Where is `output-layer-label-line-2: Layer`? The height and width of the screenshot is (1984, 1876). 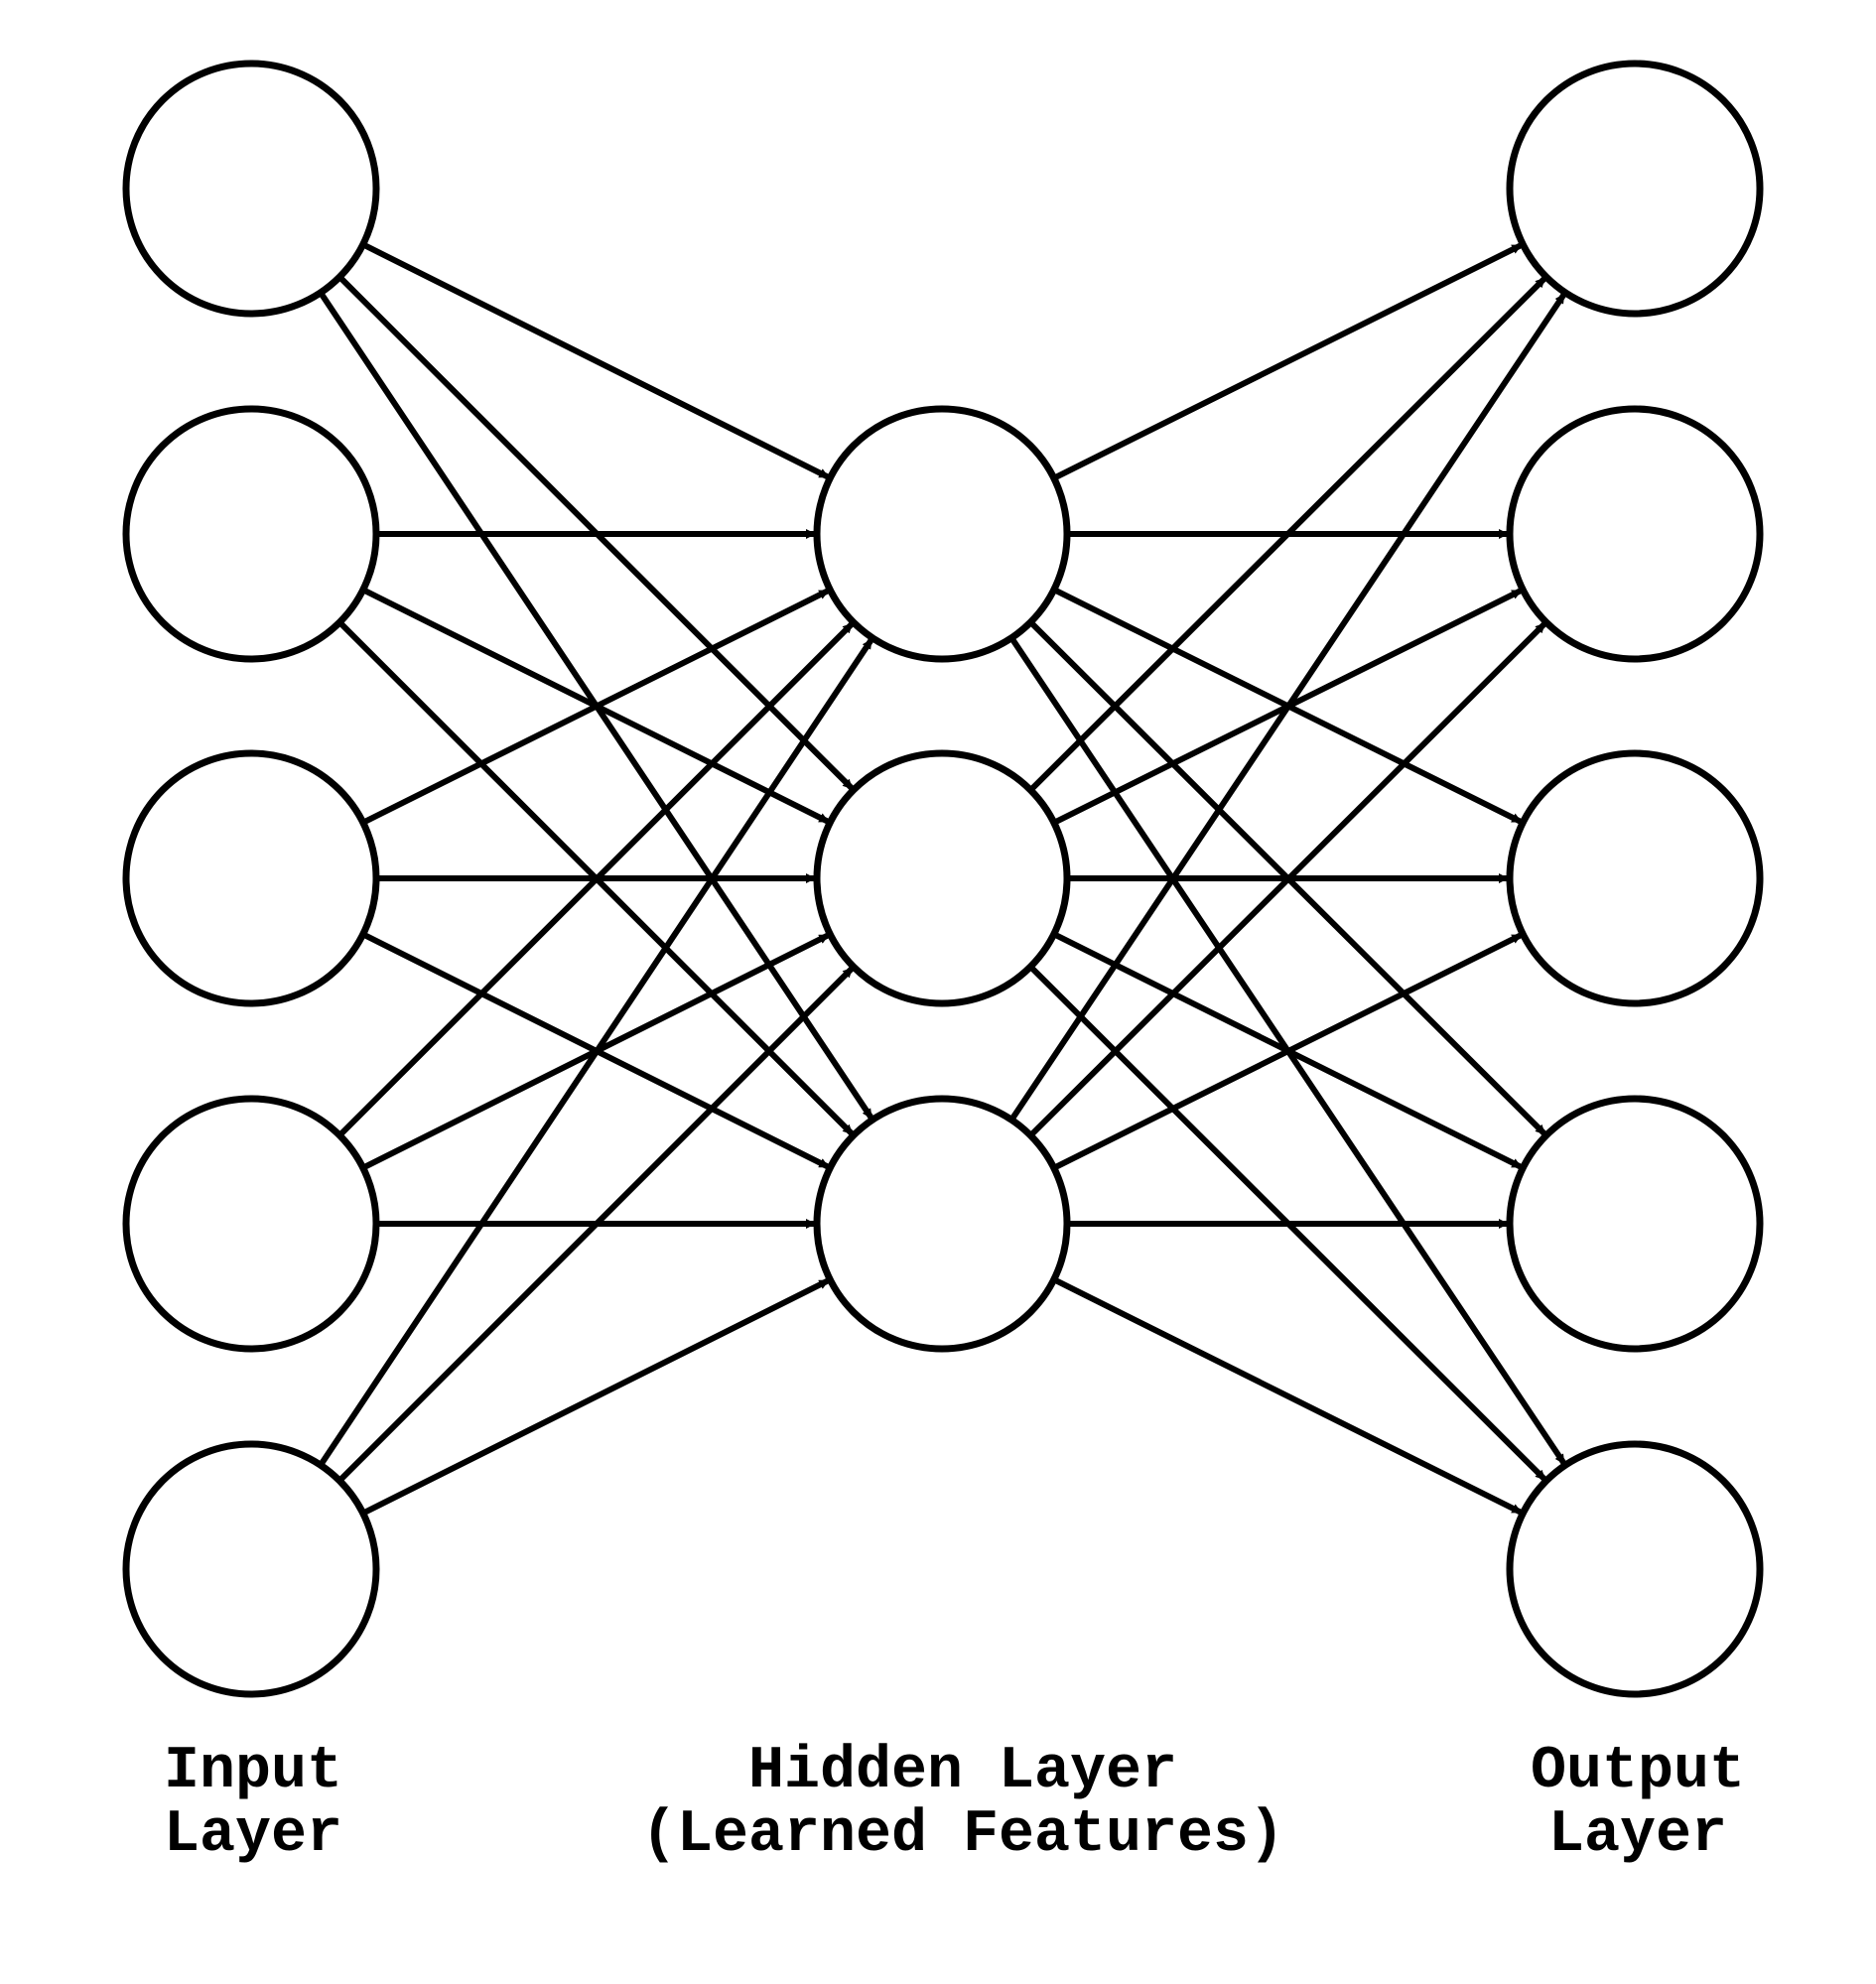 output-layer-label-line-2: Layer is located at coordinates (1637, 1835).